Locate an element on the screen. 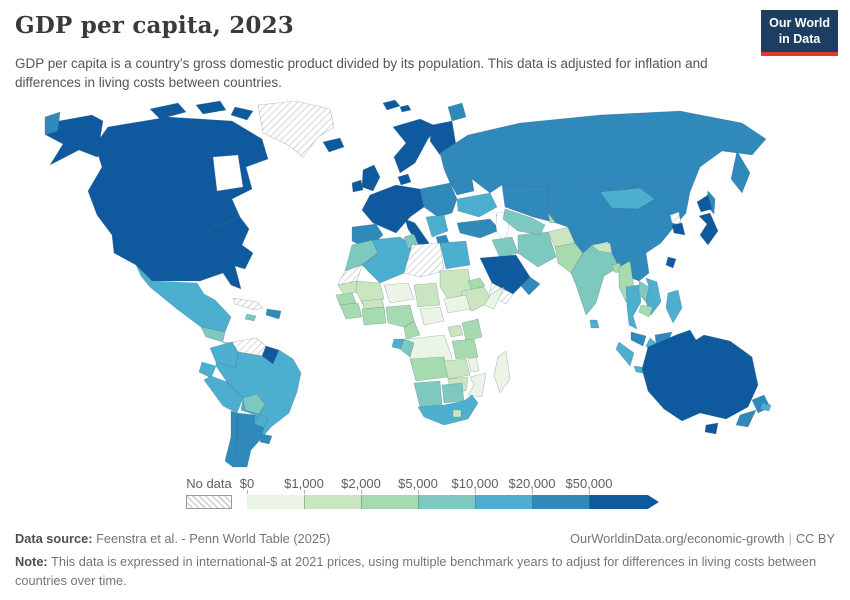  country-congo is located at coordinates (407, 348).